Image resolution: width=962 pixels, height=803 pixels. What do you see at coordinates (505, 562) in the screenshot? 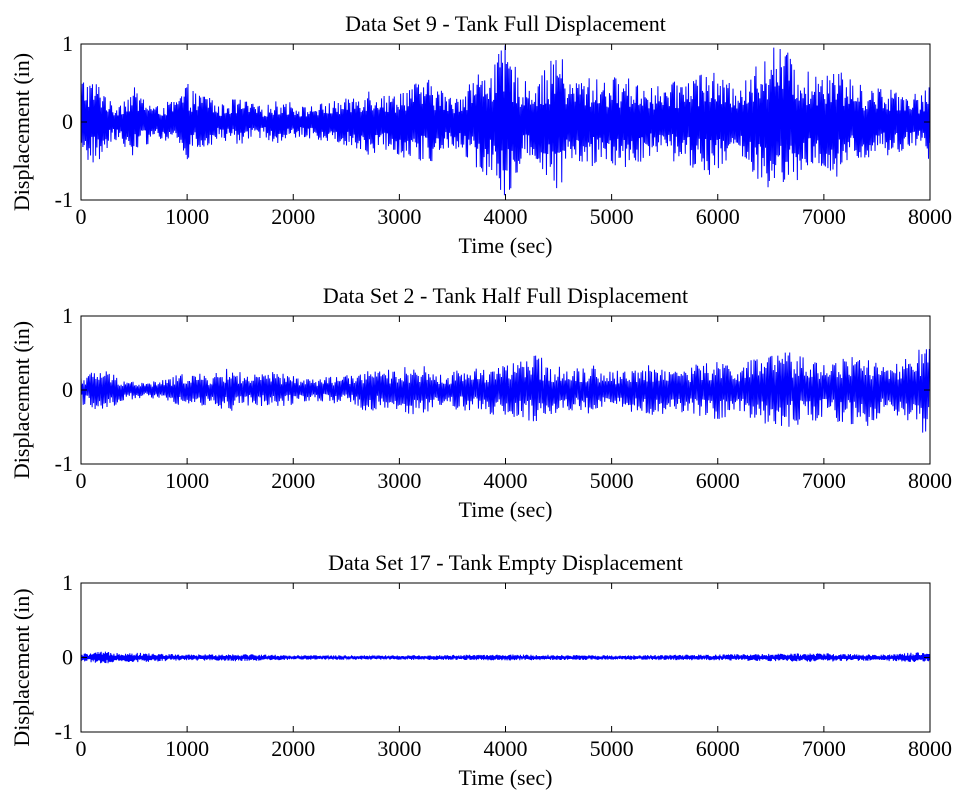
I see `chart-title: Data Set 17 - Tank Empty Displacement` at bounding box center [505, 562].